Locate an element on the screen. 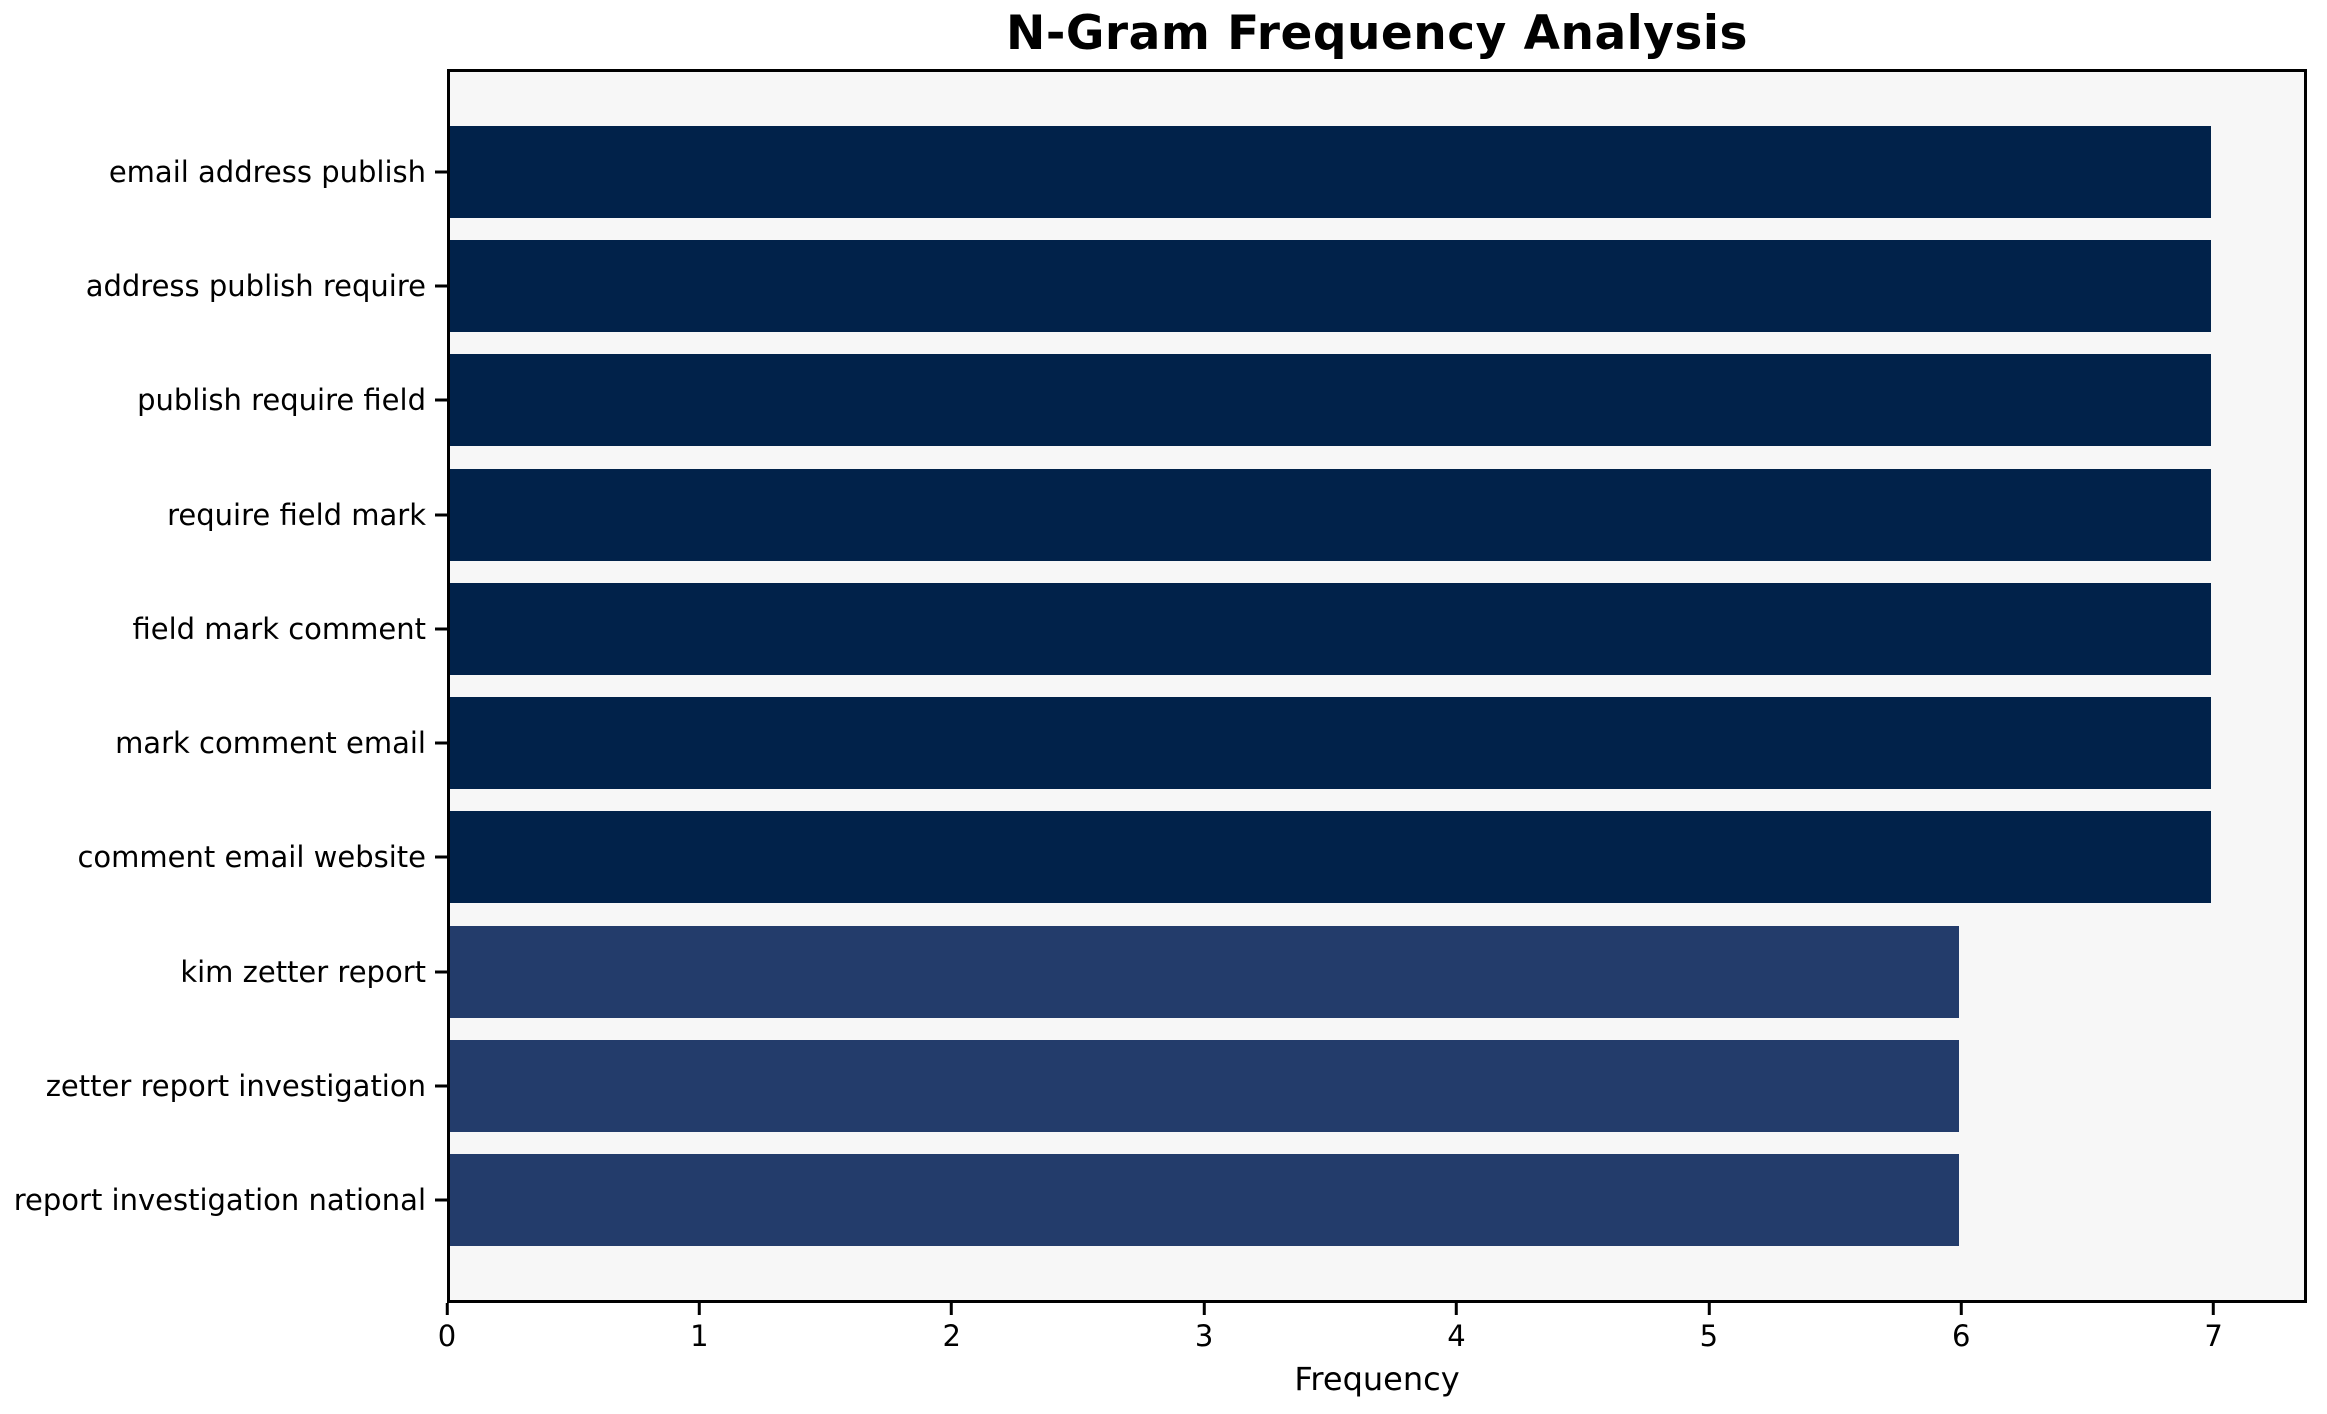  bar-row: kim zetter report is located at coordinates (1242, 971).